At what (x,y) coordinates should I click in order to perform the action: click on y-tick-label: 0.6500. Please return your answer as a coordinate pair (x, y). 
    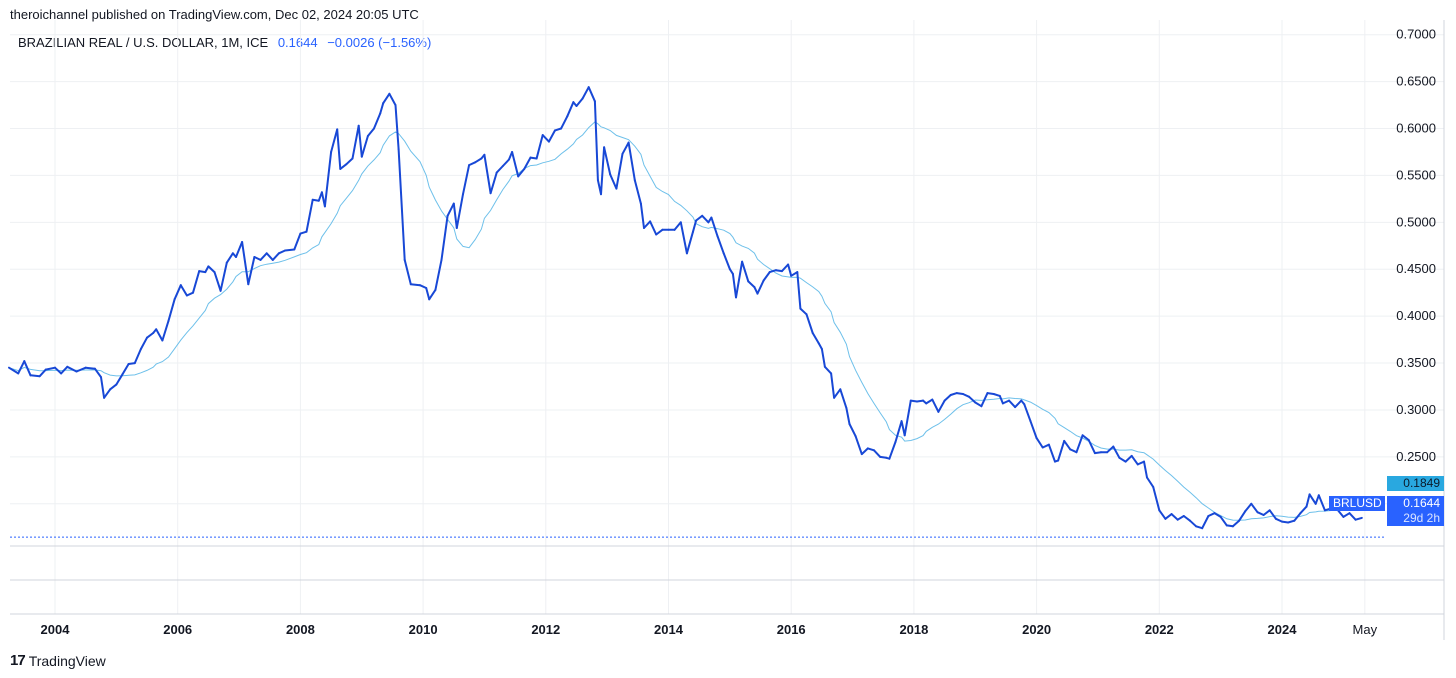
    Looking at the image, I should click on (1416, 81).